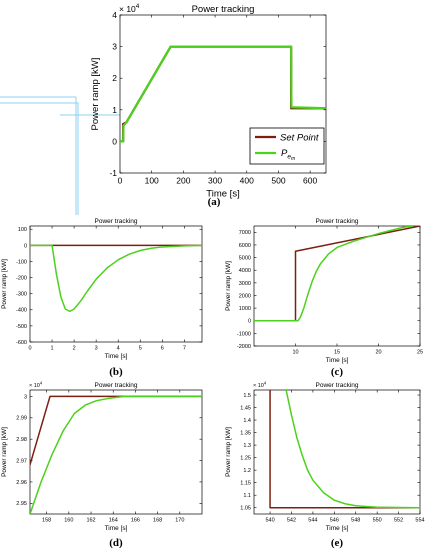  What do you see at coordinates (114, 15) in the screenshot?
I see `y-tick-label: 4` at bounding box center [114, 15].